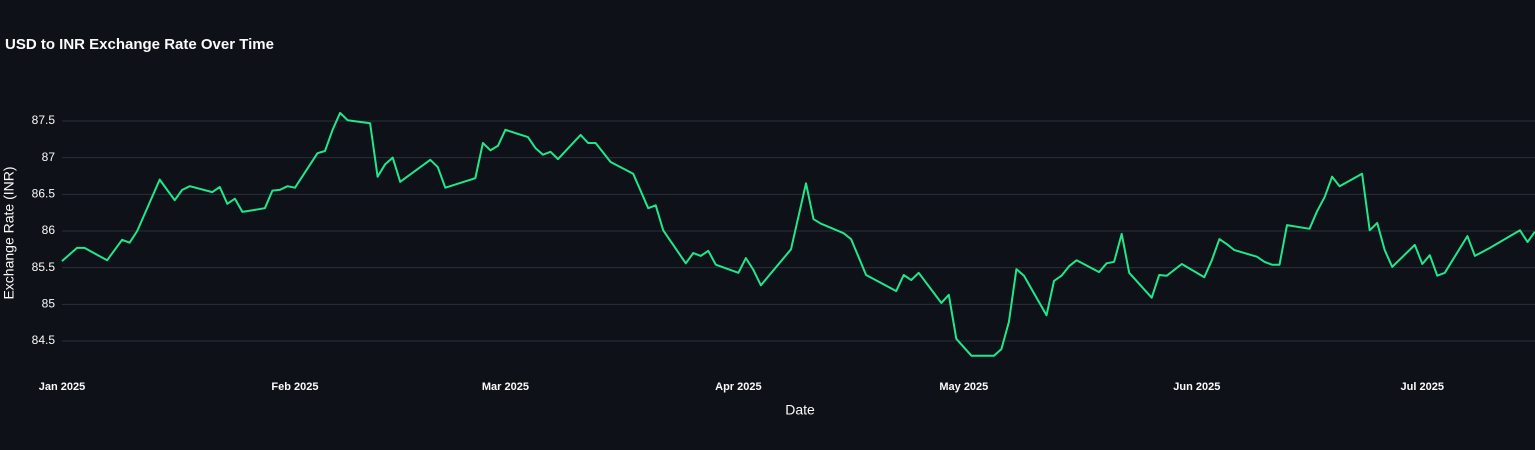 The image size is (1535, 450). What do you see at coordinates (294, 387) in the screenshot?
I see `x-tick-label: Feb 2025` at bounding box center [294, 387].